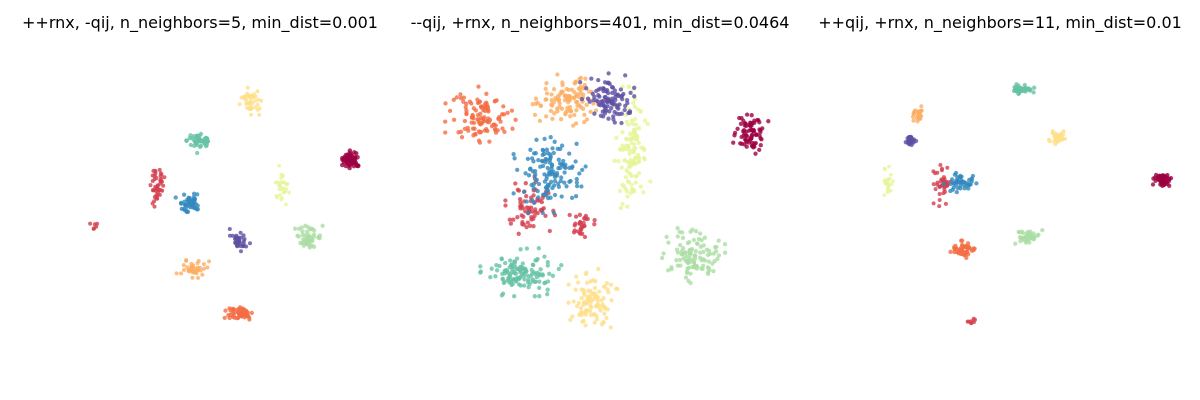 This screenshot has width=1200, height=400. I want to click on cluster-7-points, so click(521, 272).